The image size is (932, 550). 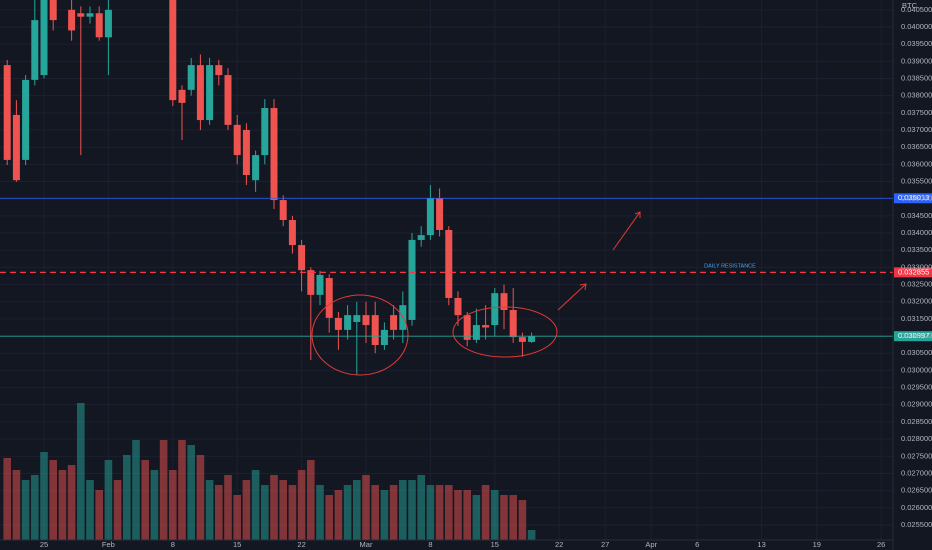 What do you see at coordinates (916, 112) in the screenshot?
I see `y-tick-label: 0.037500` at bounding box center [916, 112].